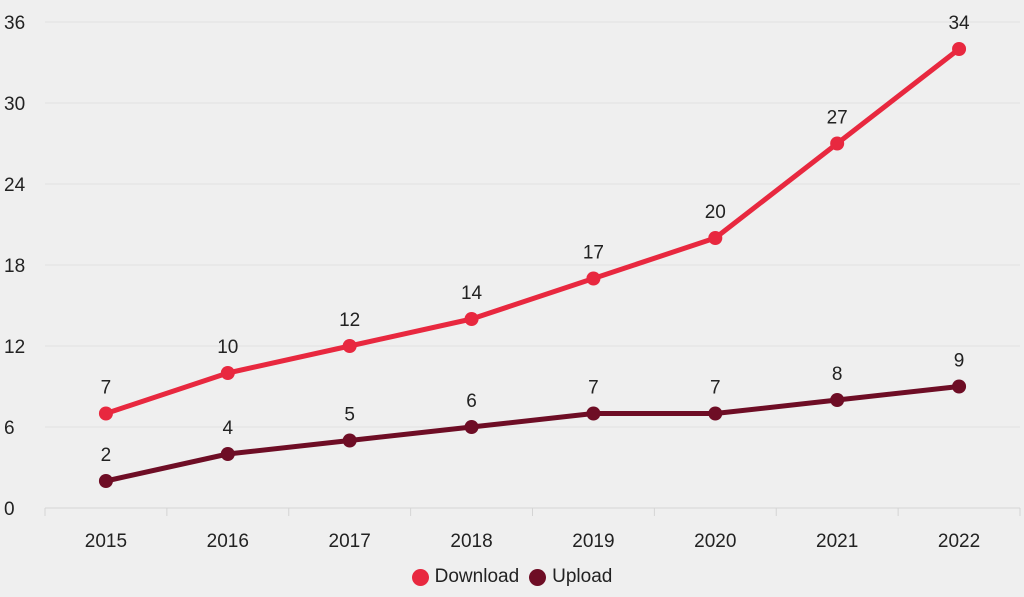 The height and width of the screenshot is (597, 1024). I want to click on data-label-download-2018: 14, so click(472, 293).